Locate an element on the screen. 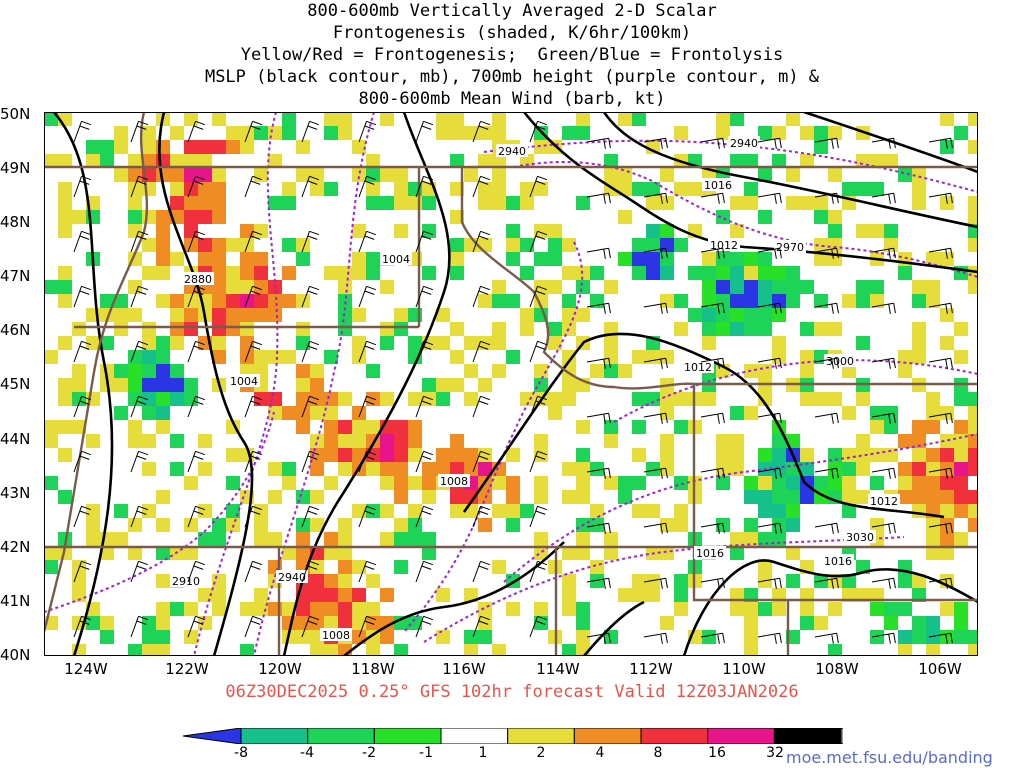 Image resolution: width=1024 pixels, height=768 pixels. colorbar-cell is located at coordinates (474, 736).